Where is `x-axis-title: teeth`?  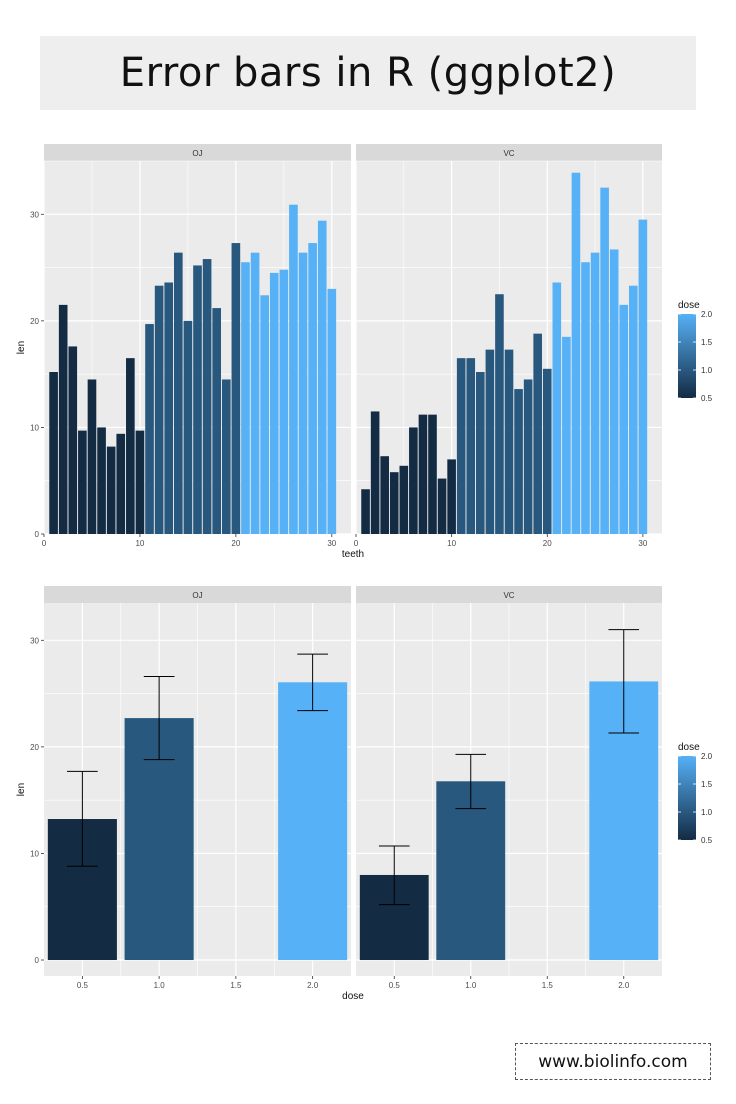 x-axis-title: teeth is located at coordinates (353, 554).